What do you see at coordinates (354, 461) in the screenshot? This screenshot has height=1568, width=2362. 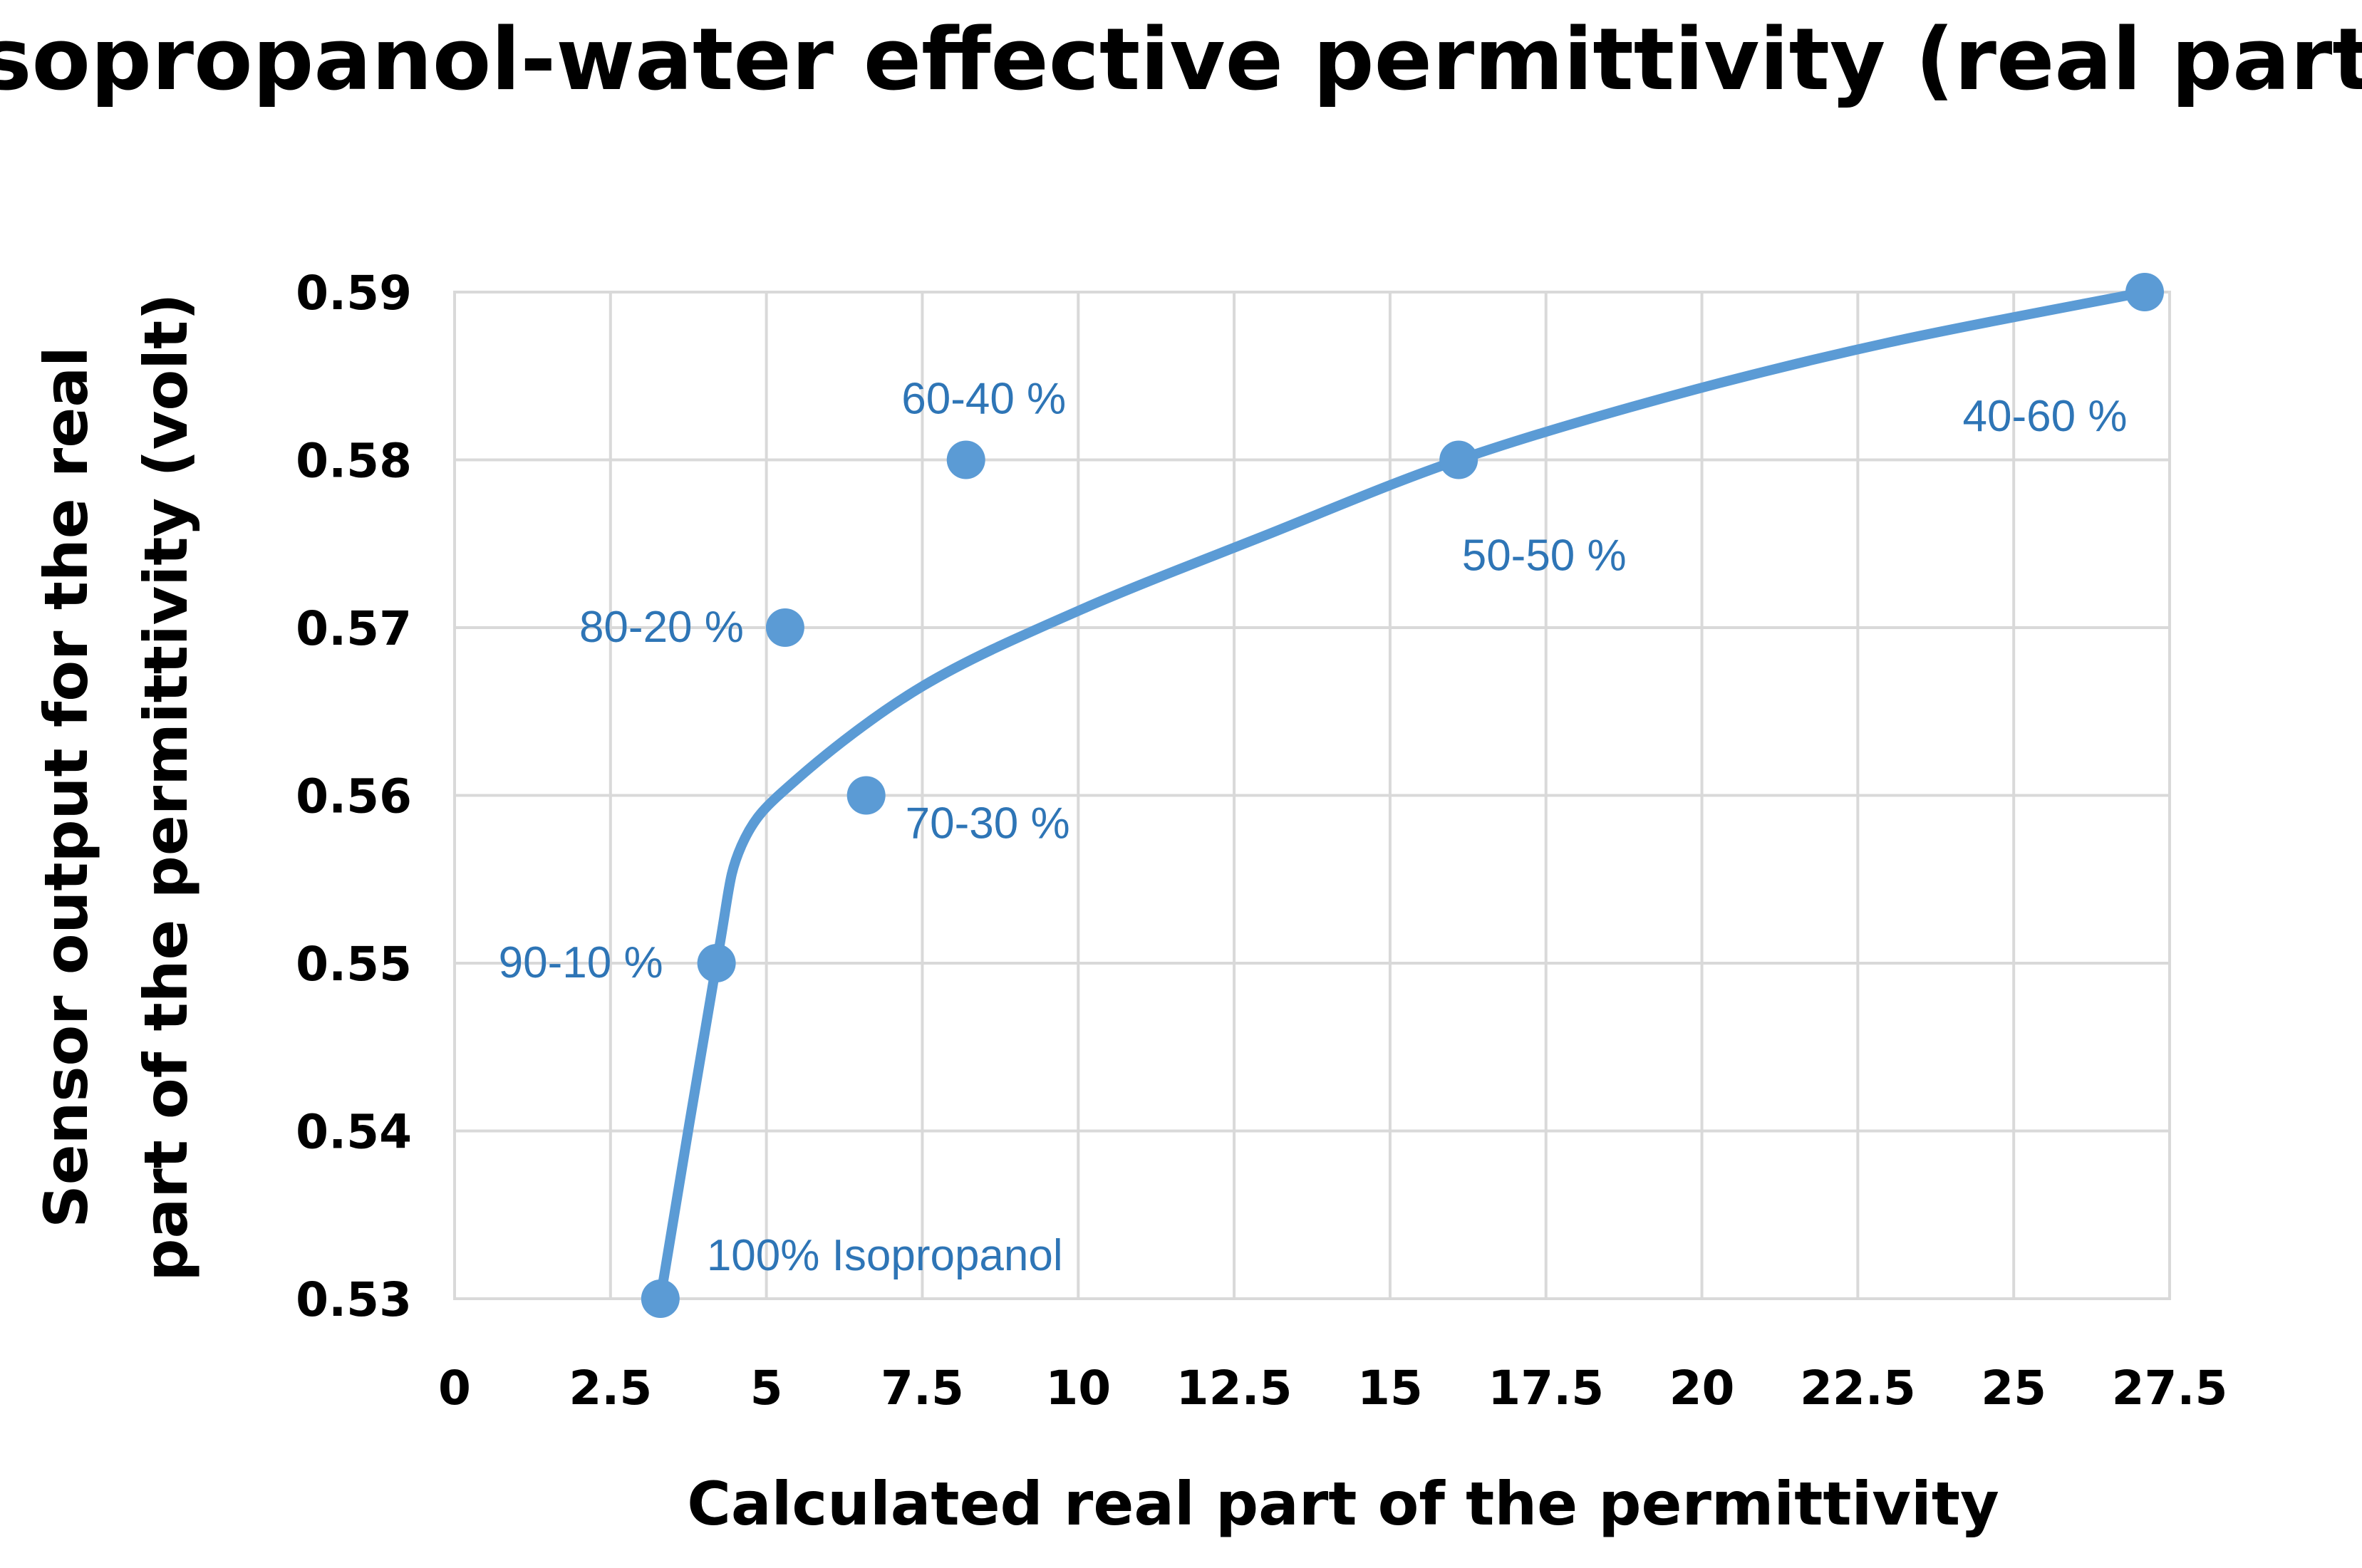 I see `y-tick-label: 0.58` at bounding box center [354, 461].